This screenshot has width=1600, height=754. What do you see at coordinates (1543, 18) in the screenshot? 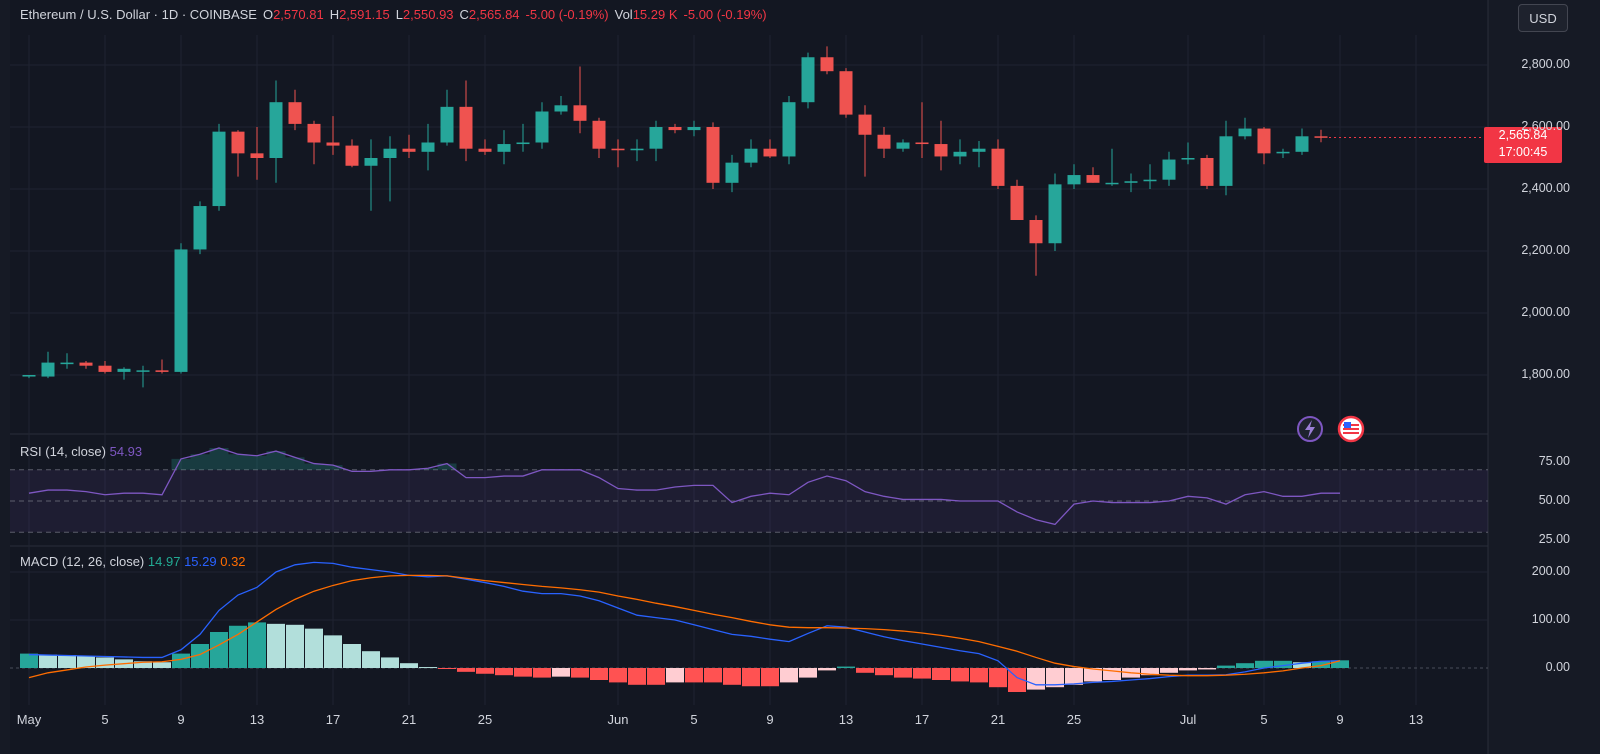
I see `currency-button: USD` at bounding box center [1543, 18].